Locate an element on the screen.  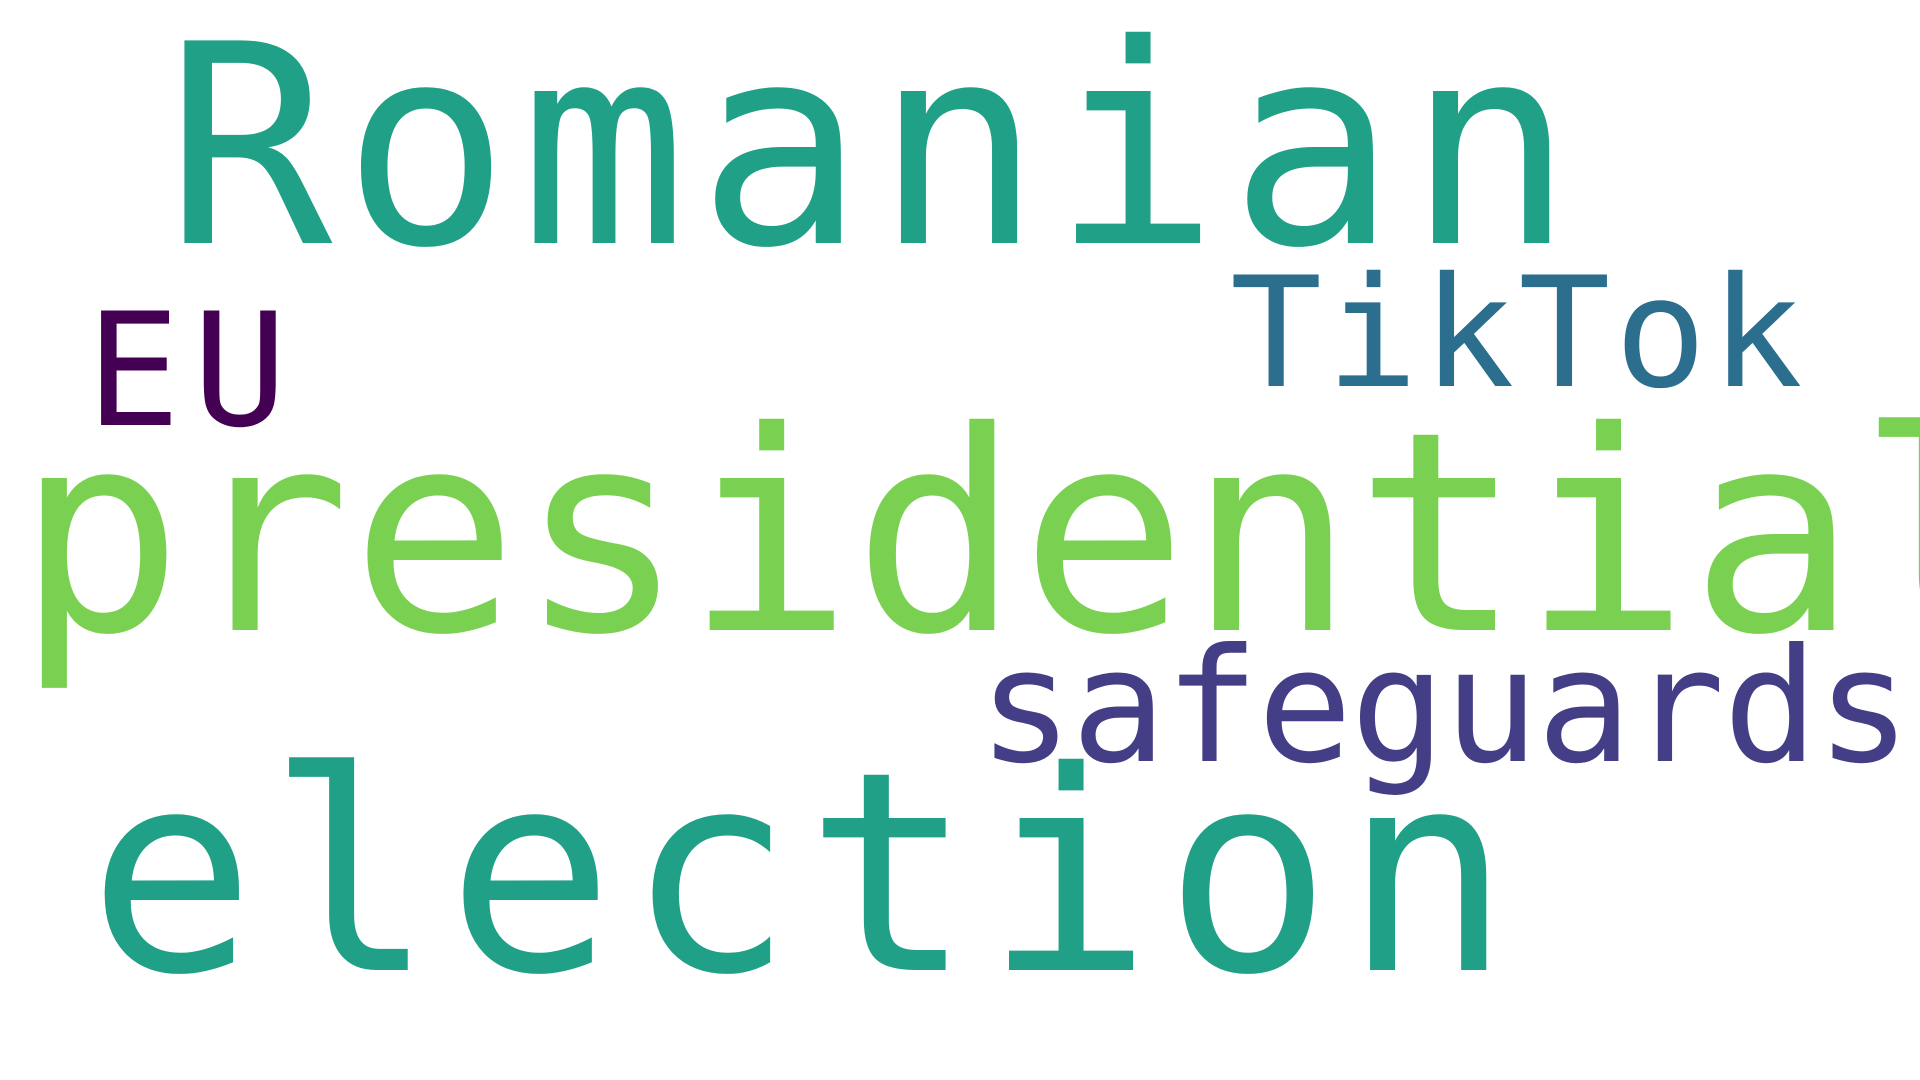
word-eu: EU is located at coordinates (193, 371).